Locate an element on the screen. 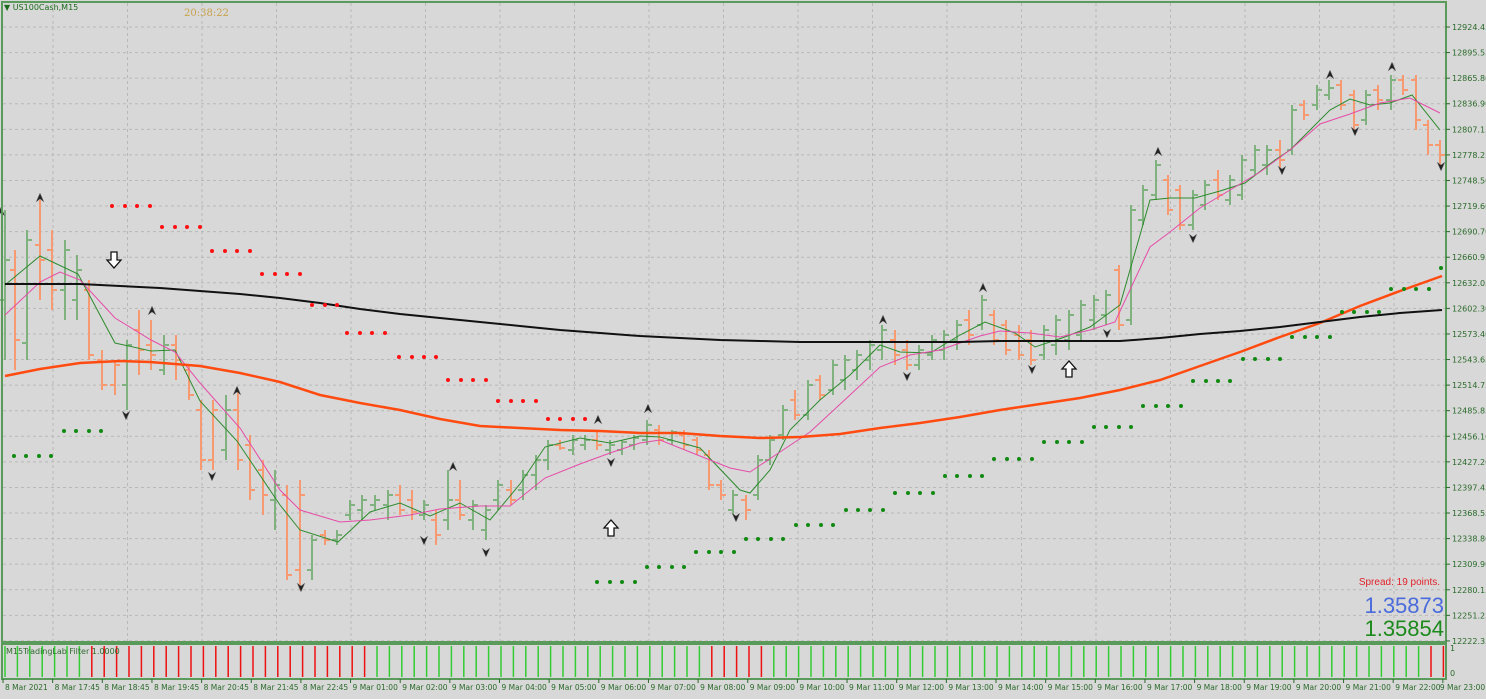  svg-text: 12280.15 is located at coordinates (1469, 590).